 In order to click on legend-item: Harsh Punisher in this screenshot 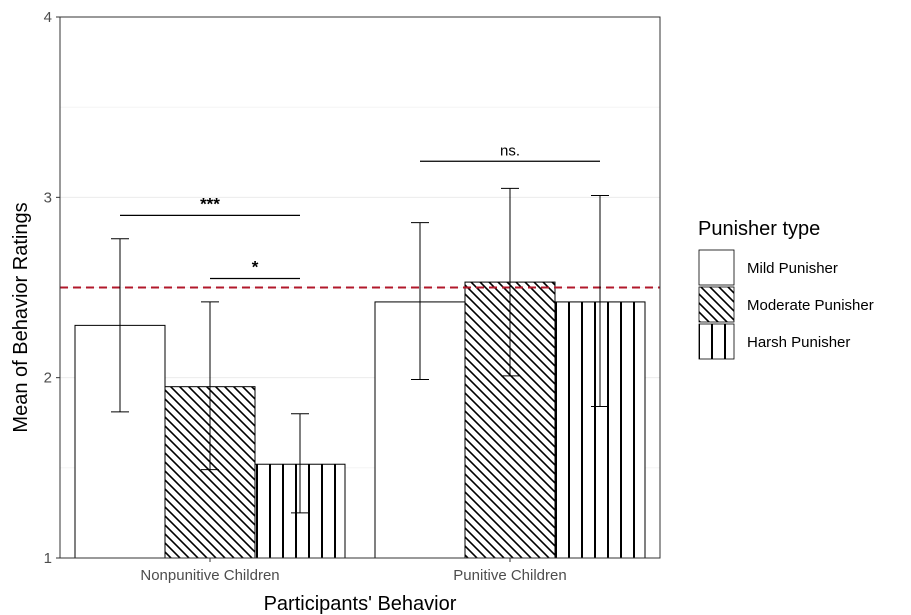, I will do `click(774, 341)`.